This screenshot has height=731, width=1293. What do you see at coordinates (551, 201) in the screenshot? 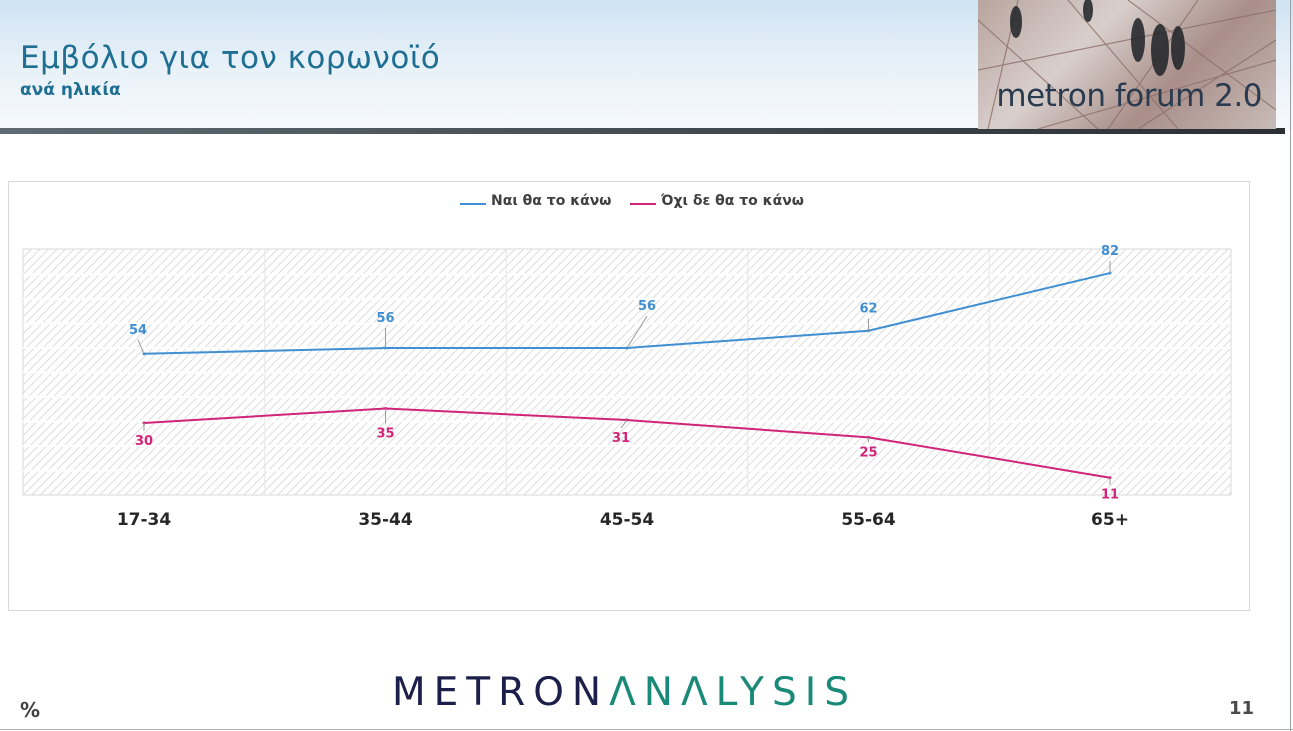
I see `legend-label-yes: Ναι θα το κάνω` at bounding box center [551, 201].